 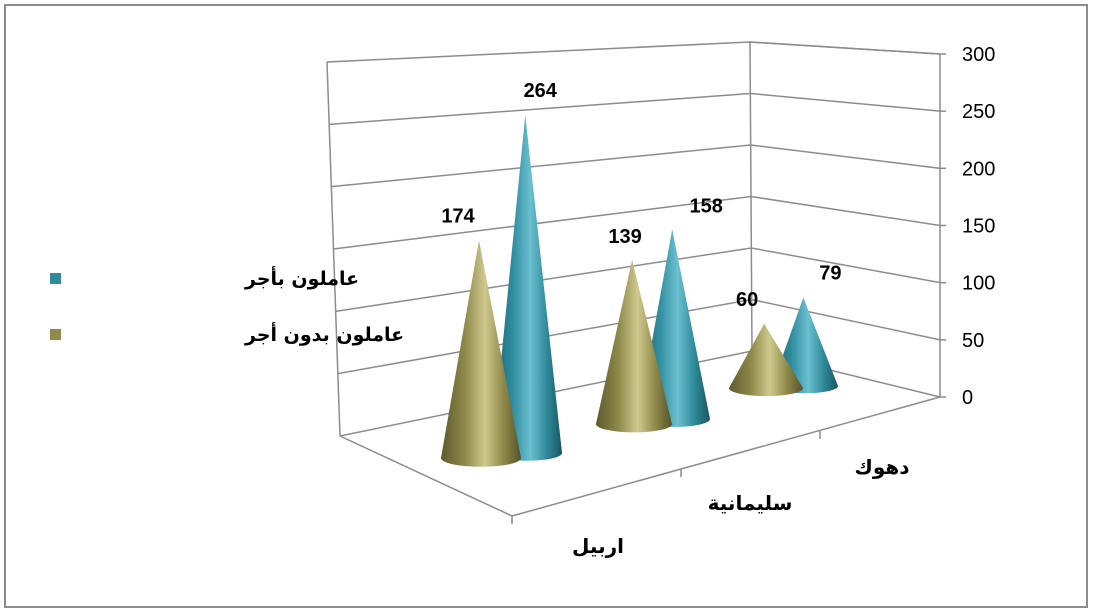 I want to click on legend-label: عاملون بدون أجر, so click(x=324, y=334).